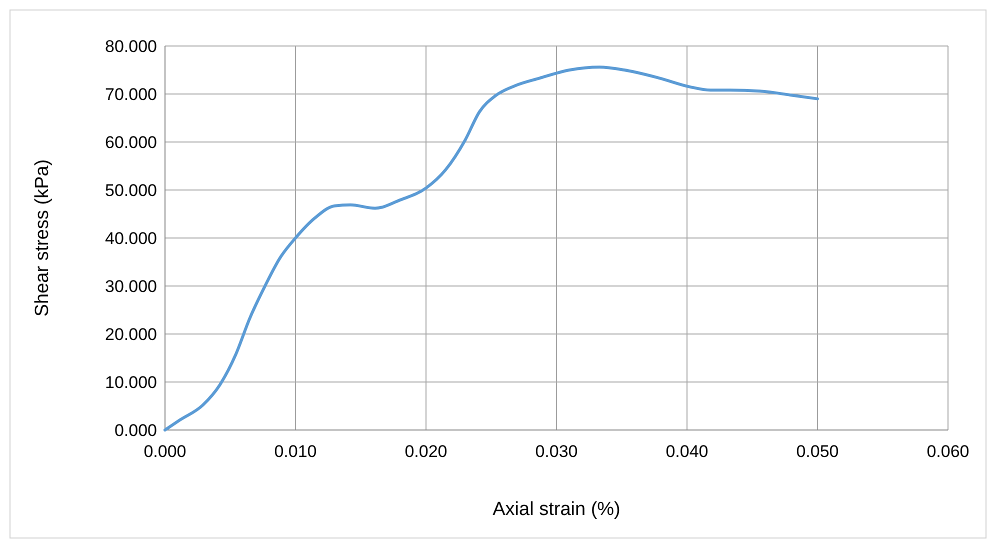  Describe the element at coordinates (42, 238) in the screenshot. I see `y-axis-title: Shear stress (kPa)` at that location.